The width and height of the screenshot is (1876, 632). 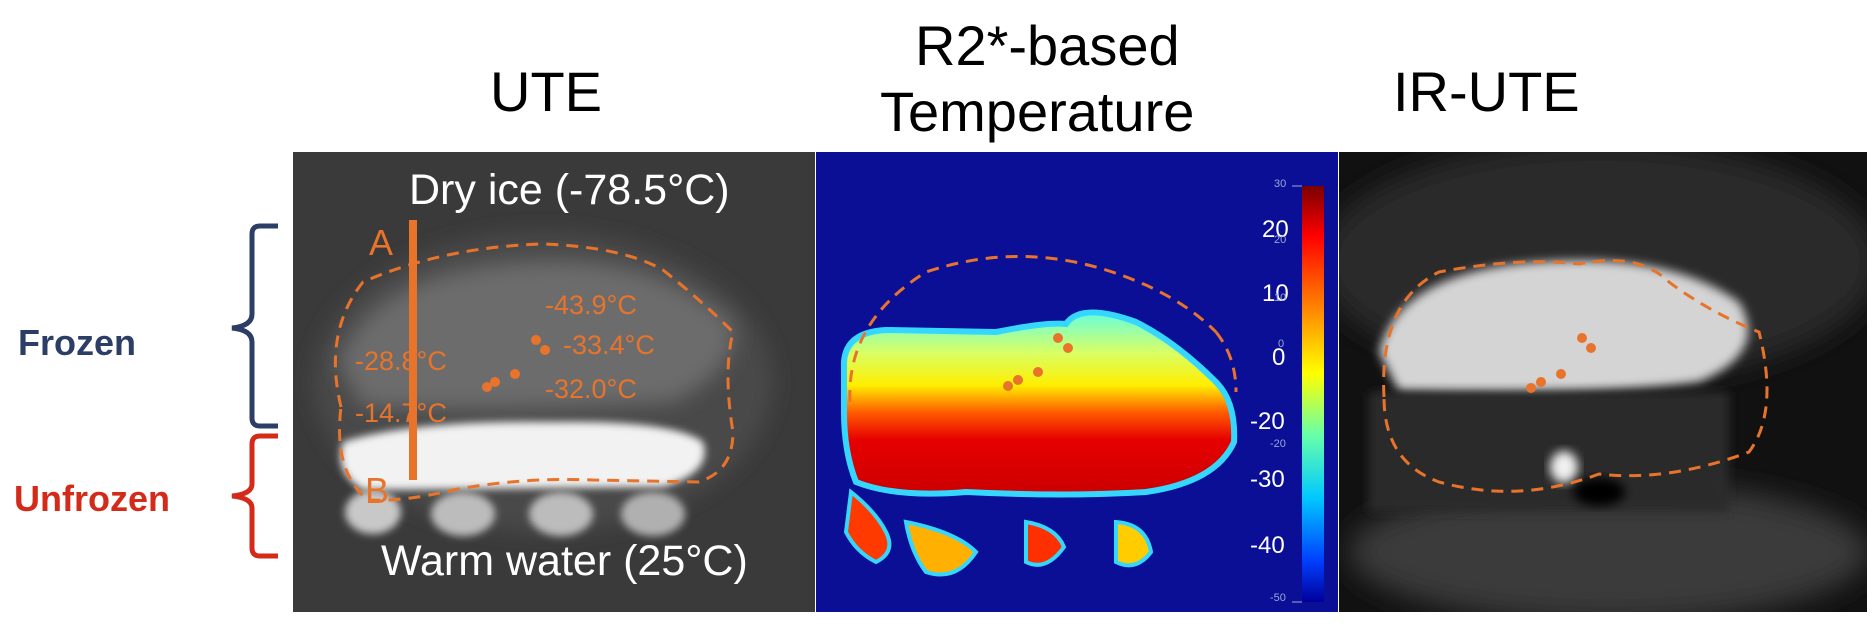 What do you see at coordinates (92, 498) in the screenshot?
I see `unfrozen-label: Unfrozen` at bounding box center [92, 498].